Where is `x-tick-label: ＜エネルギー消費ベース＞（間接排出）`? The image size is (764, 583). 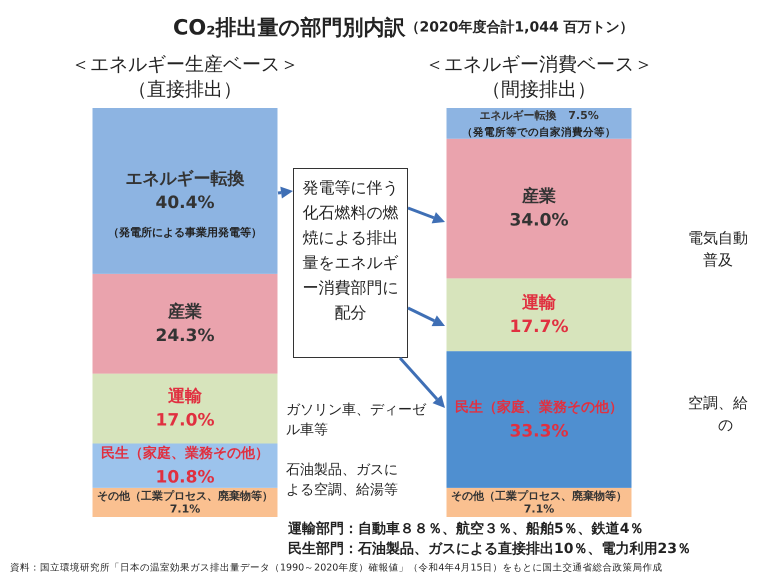 x-tick-label: ＜エネルギー消費ベース＞（間接排出） is located at coordinates (539, 77).